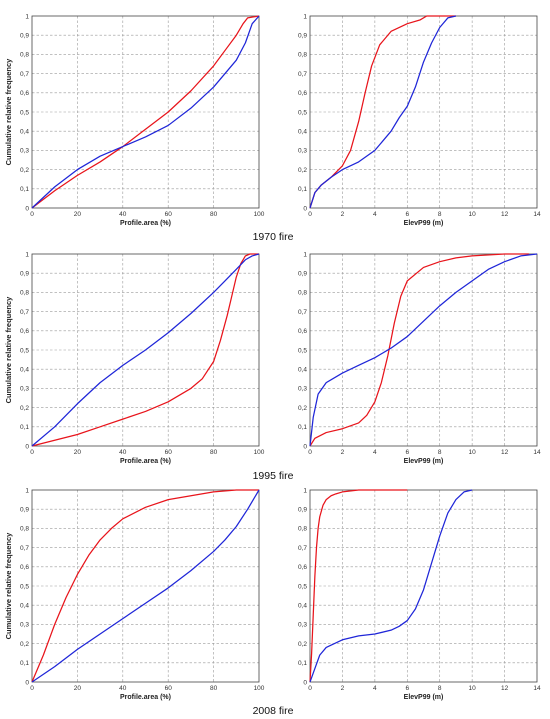 Image resolution: width=550 pixels, height=719 pixels. What do you see at coordinates (407, 452) in the screenshot?
I see `x-tick-label: 6` at bounding box center [407, 452].